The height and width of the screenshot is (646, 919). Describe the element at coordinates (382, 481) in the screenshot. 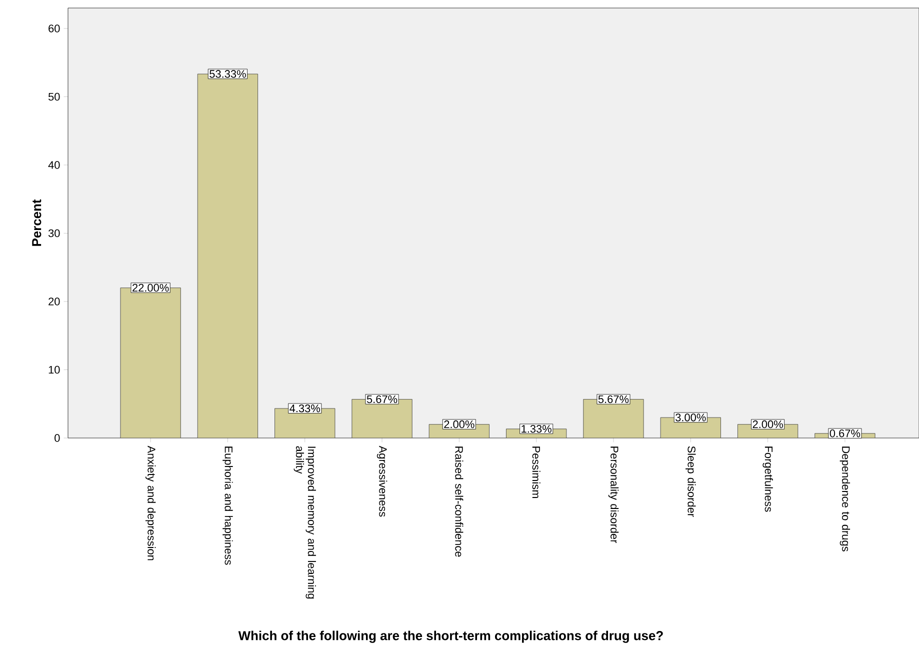

I see `x-tick-label: Agressiveness` at that location.